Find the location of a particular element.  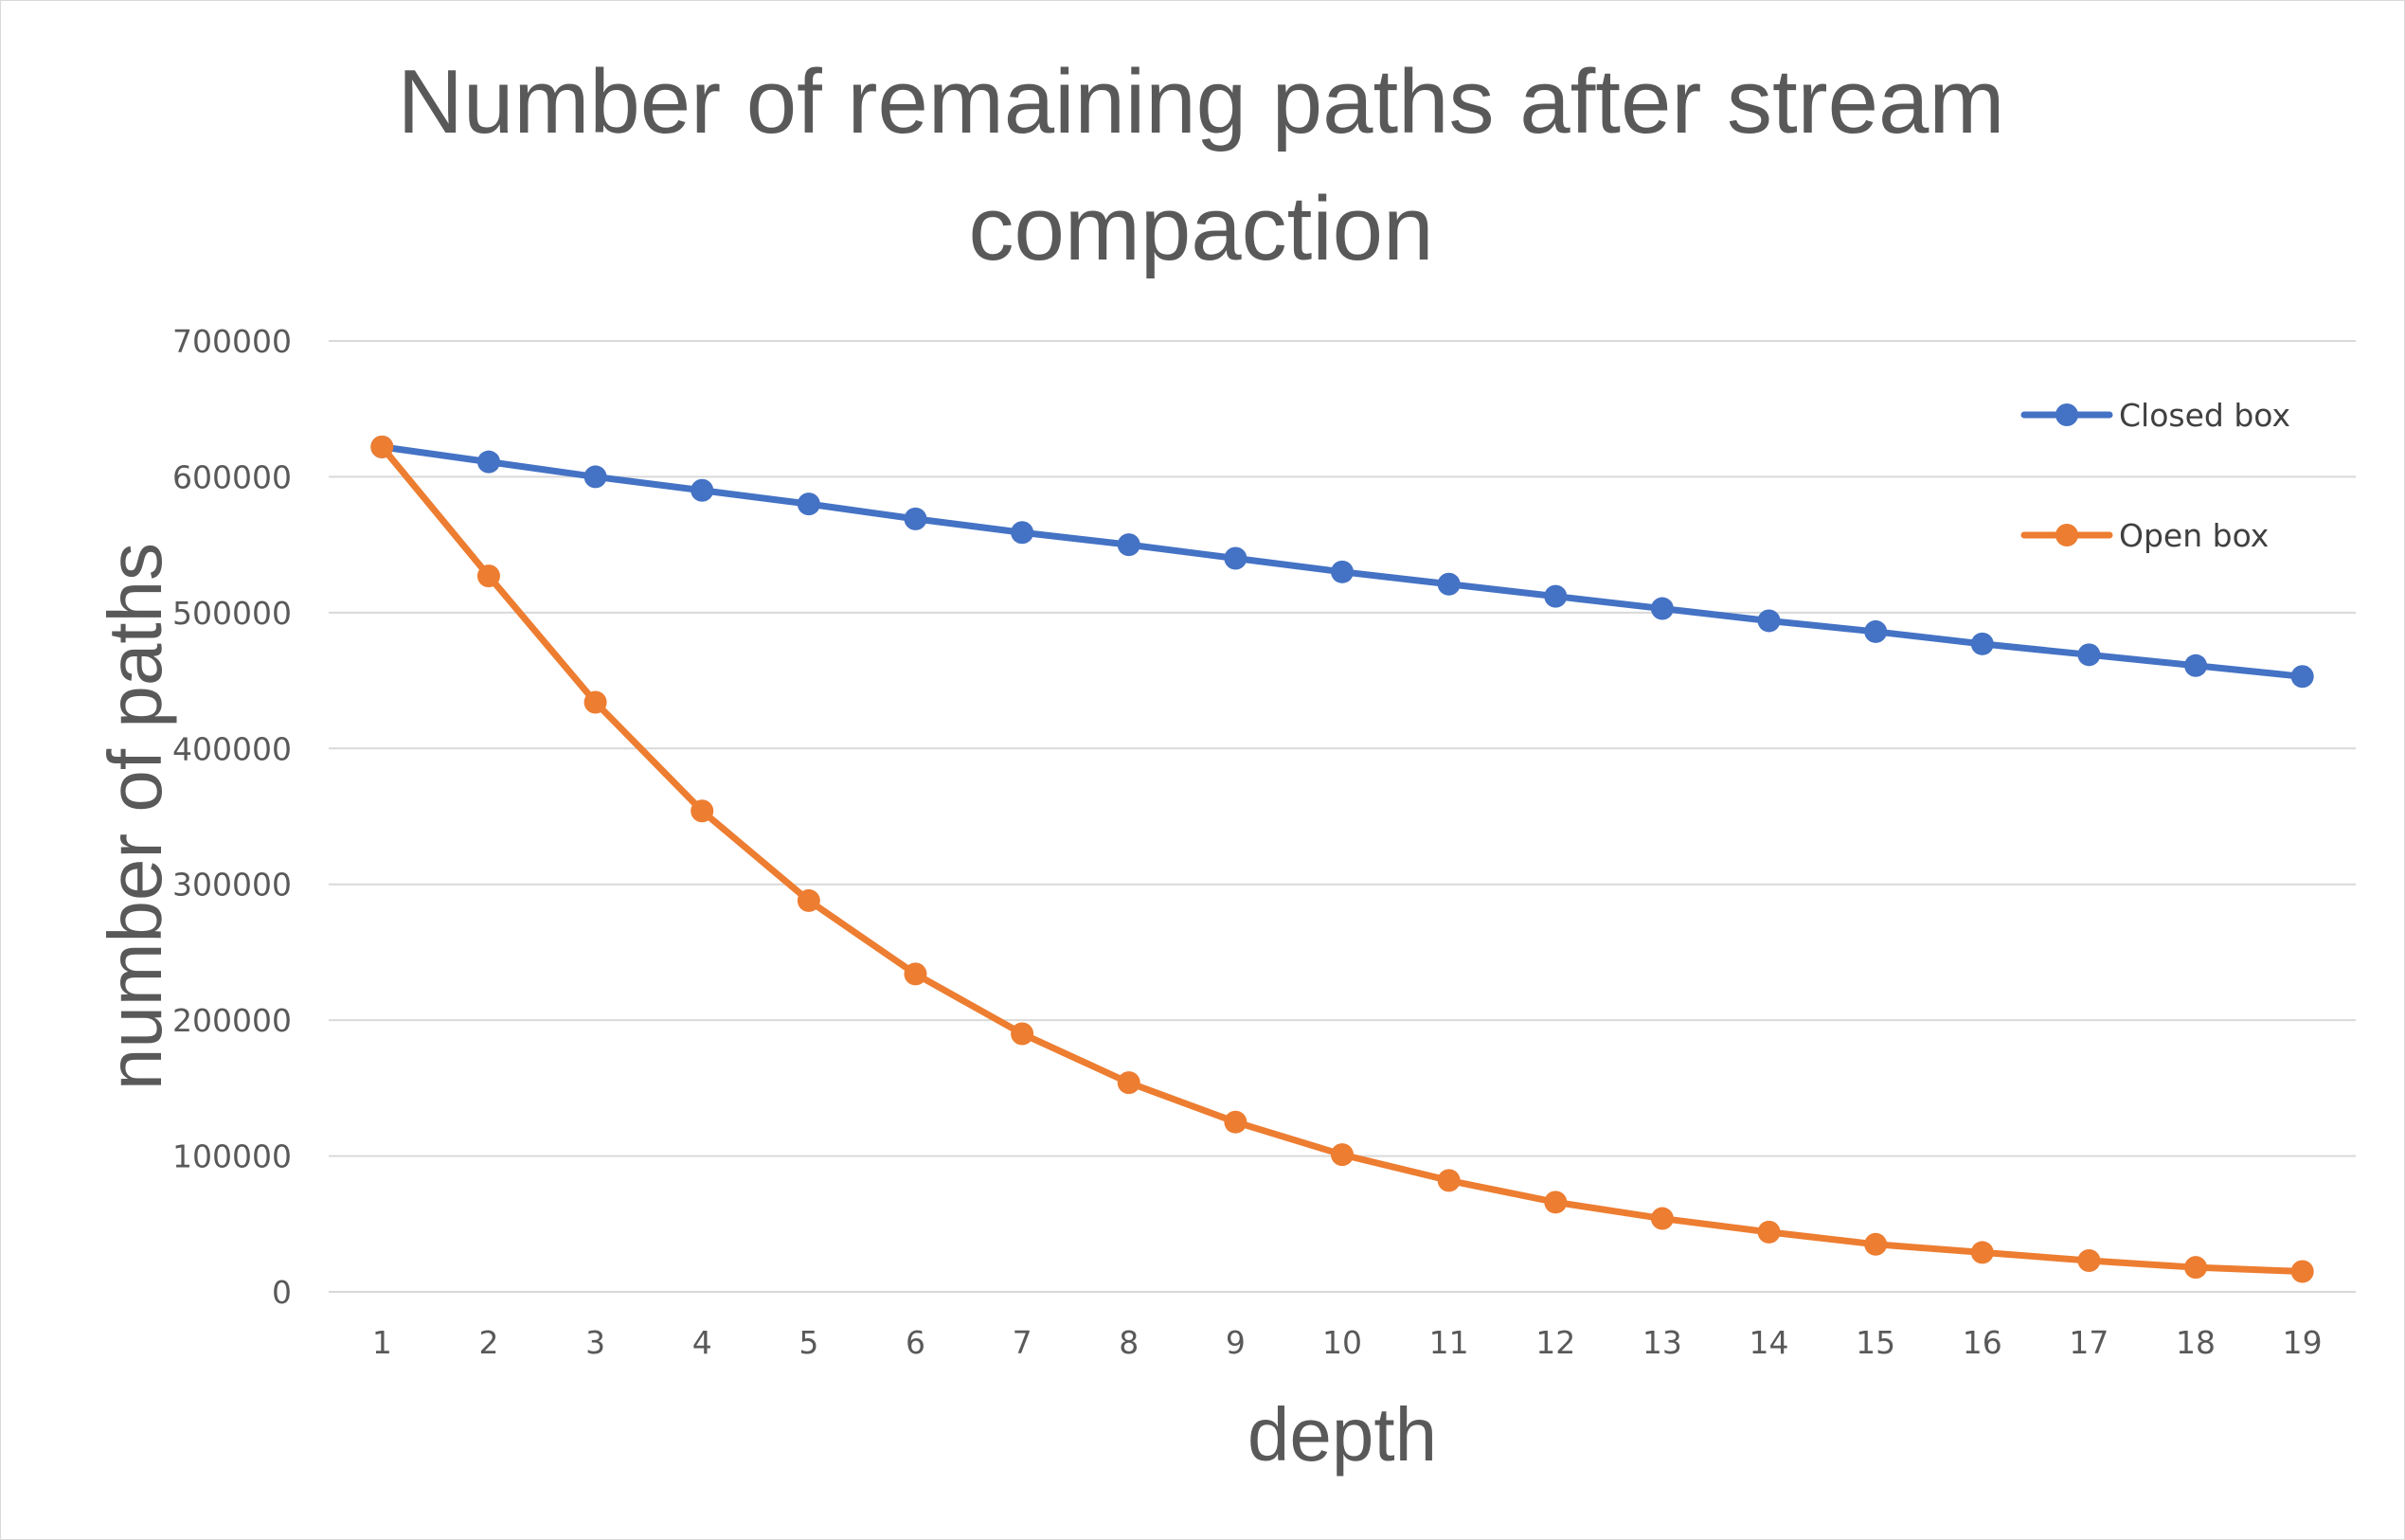

series-closed-box is located at coordinates (1342, 562).